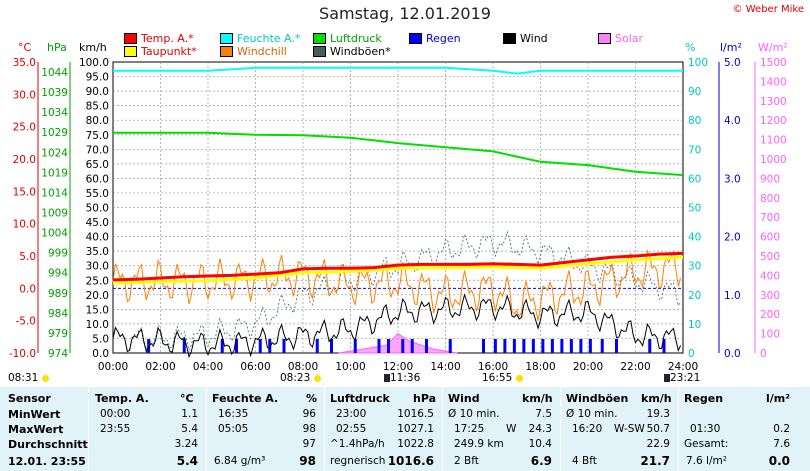 Image resolution: width=810 pixels, height=471 pixels. I want to click on moonset-mark: 23:21, so click(682, 378).